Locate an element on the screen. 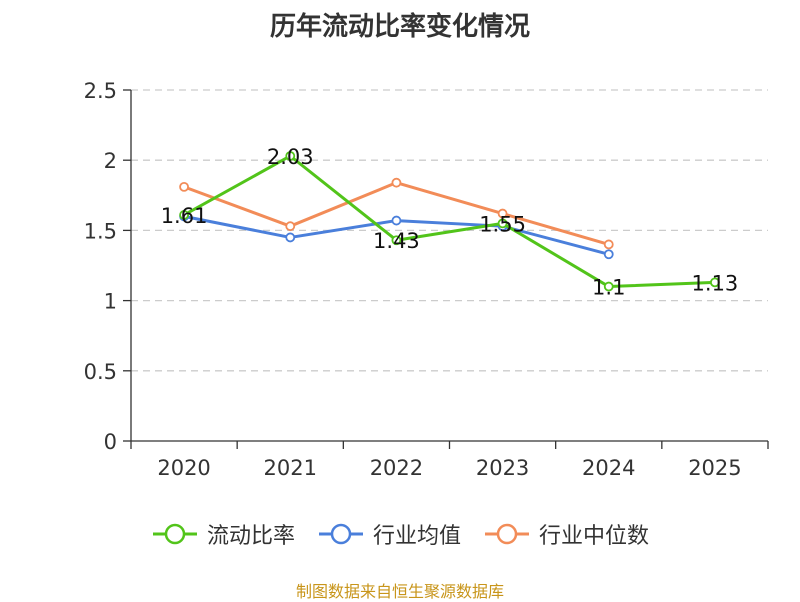  x-tick-label: 2024 is located at coordinates (608, 468).